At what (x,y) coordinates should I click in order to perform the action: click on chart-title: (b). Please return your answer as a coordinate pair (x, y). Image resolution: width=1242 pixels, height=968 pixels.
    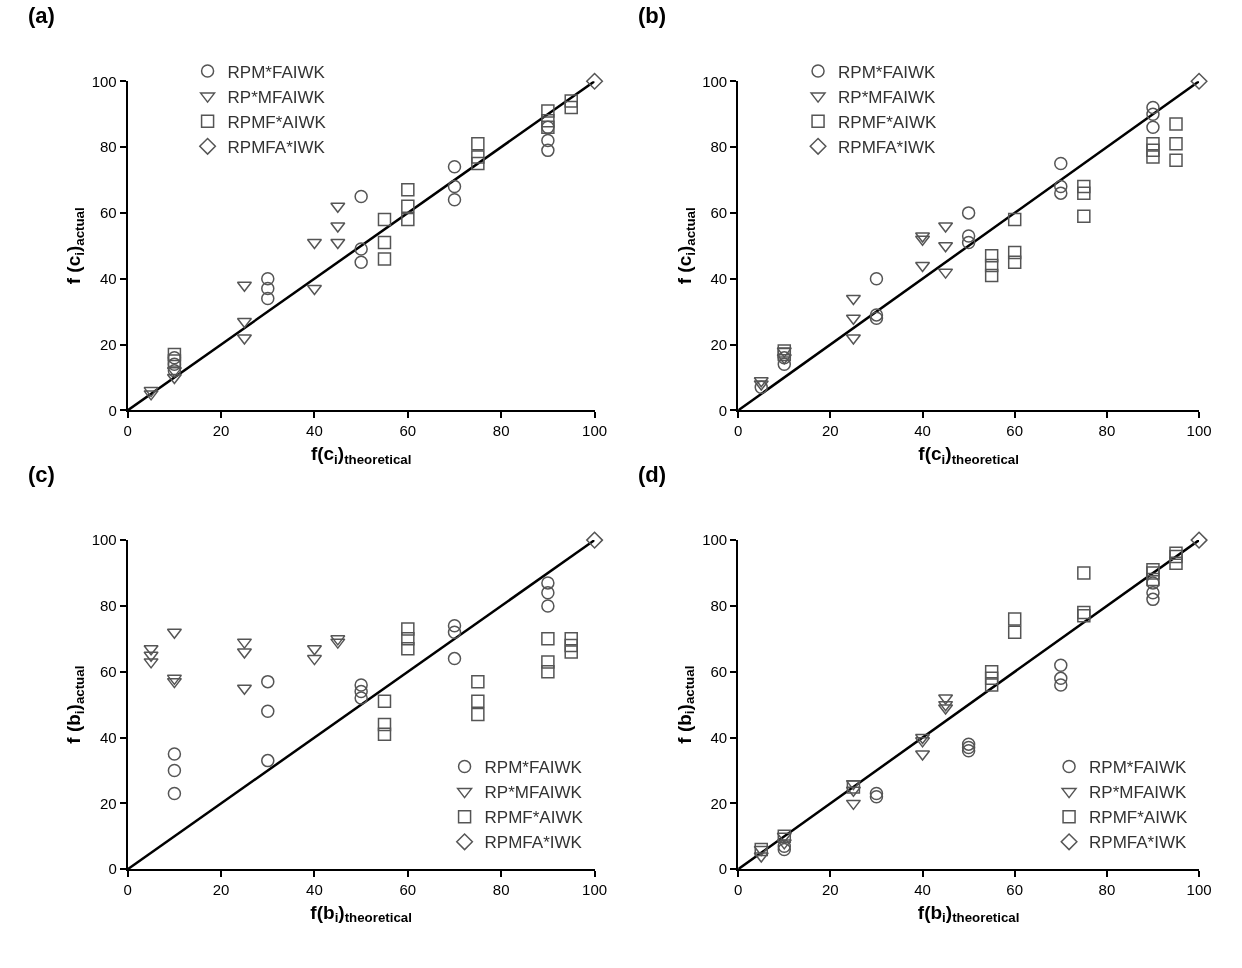
    Looking at the image, I should click on (652, 15).